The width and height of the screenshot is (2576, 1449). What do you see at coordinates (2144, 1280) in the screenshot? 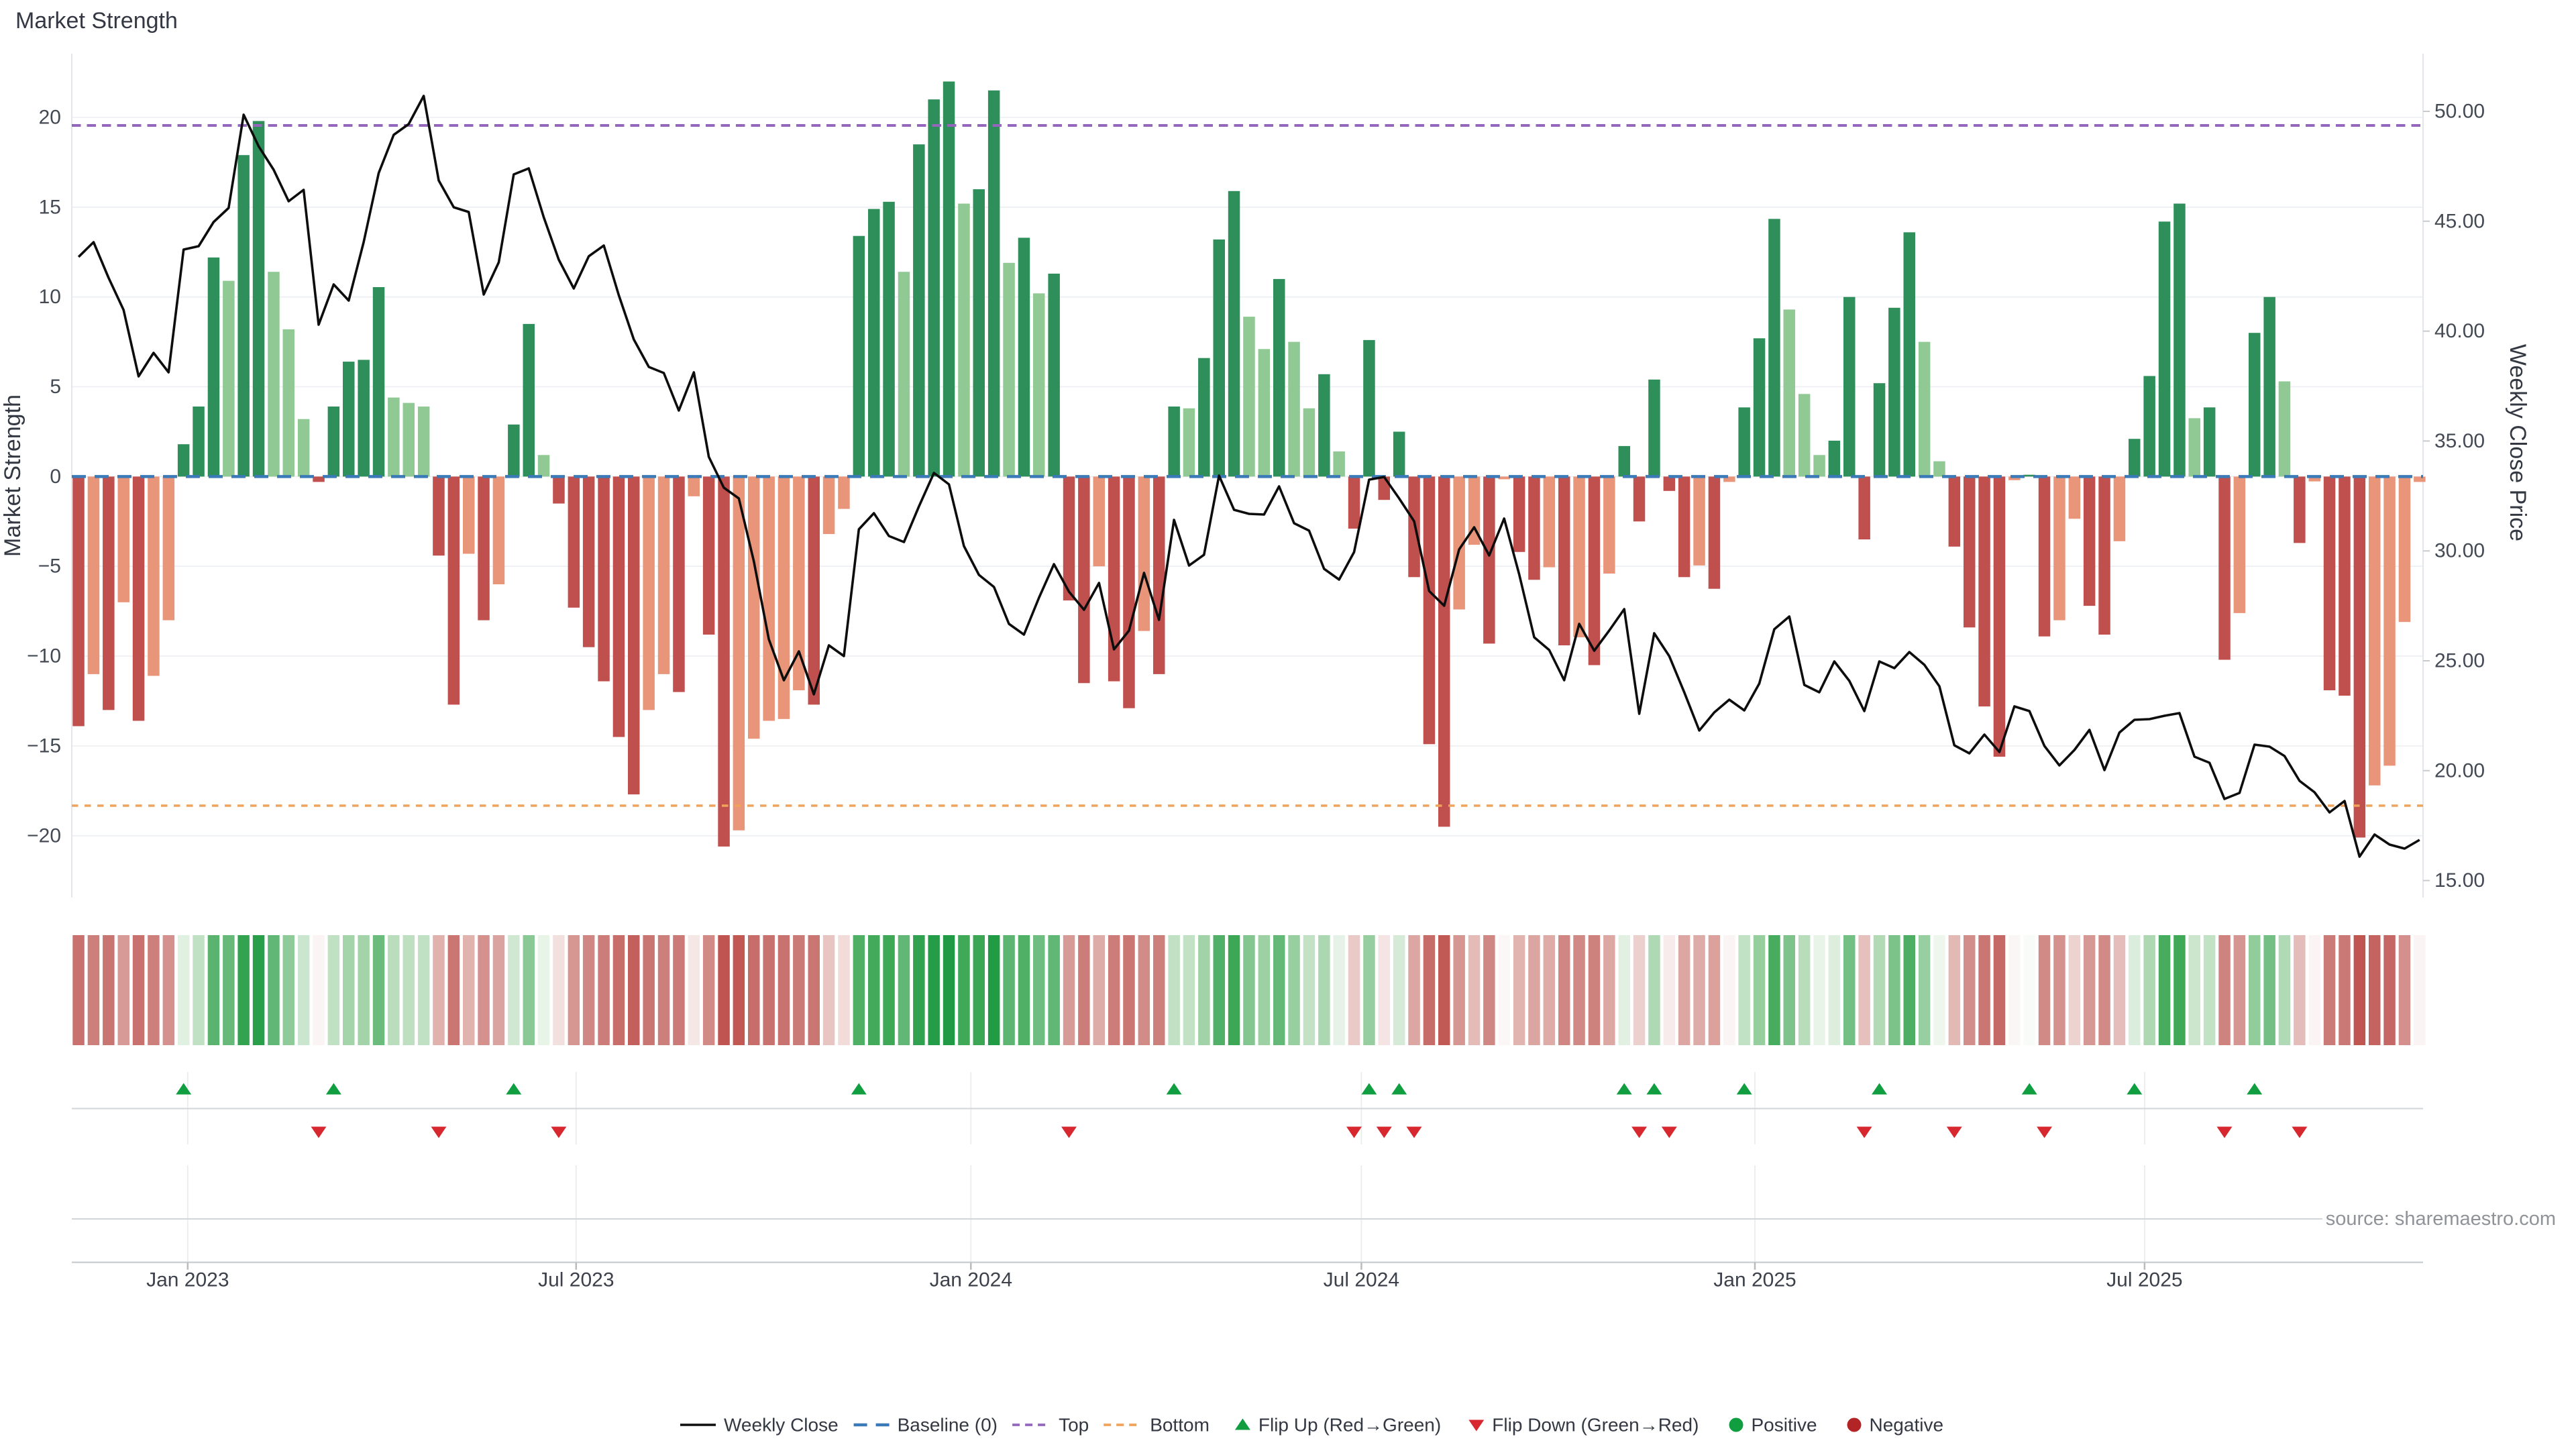
I see `svg-text: Jul 2025` at bounding box center [2144, 1280].